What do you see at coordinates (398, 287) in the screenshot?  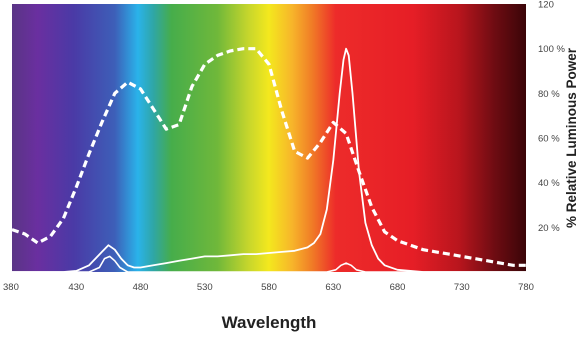 I see `x-tick-label: 680` at bounding box center [398, 287].